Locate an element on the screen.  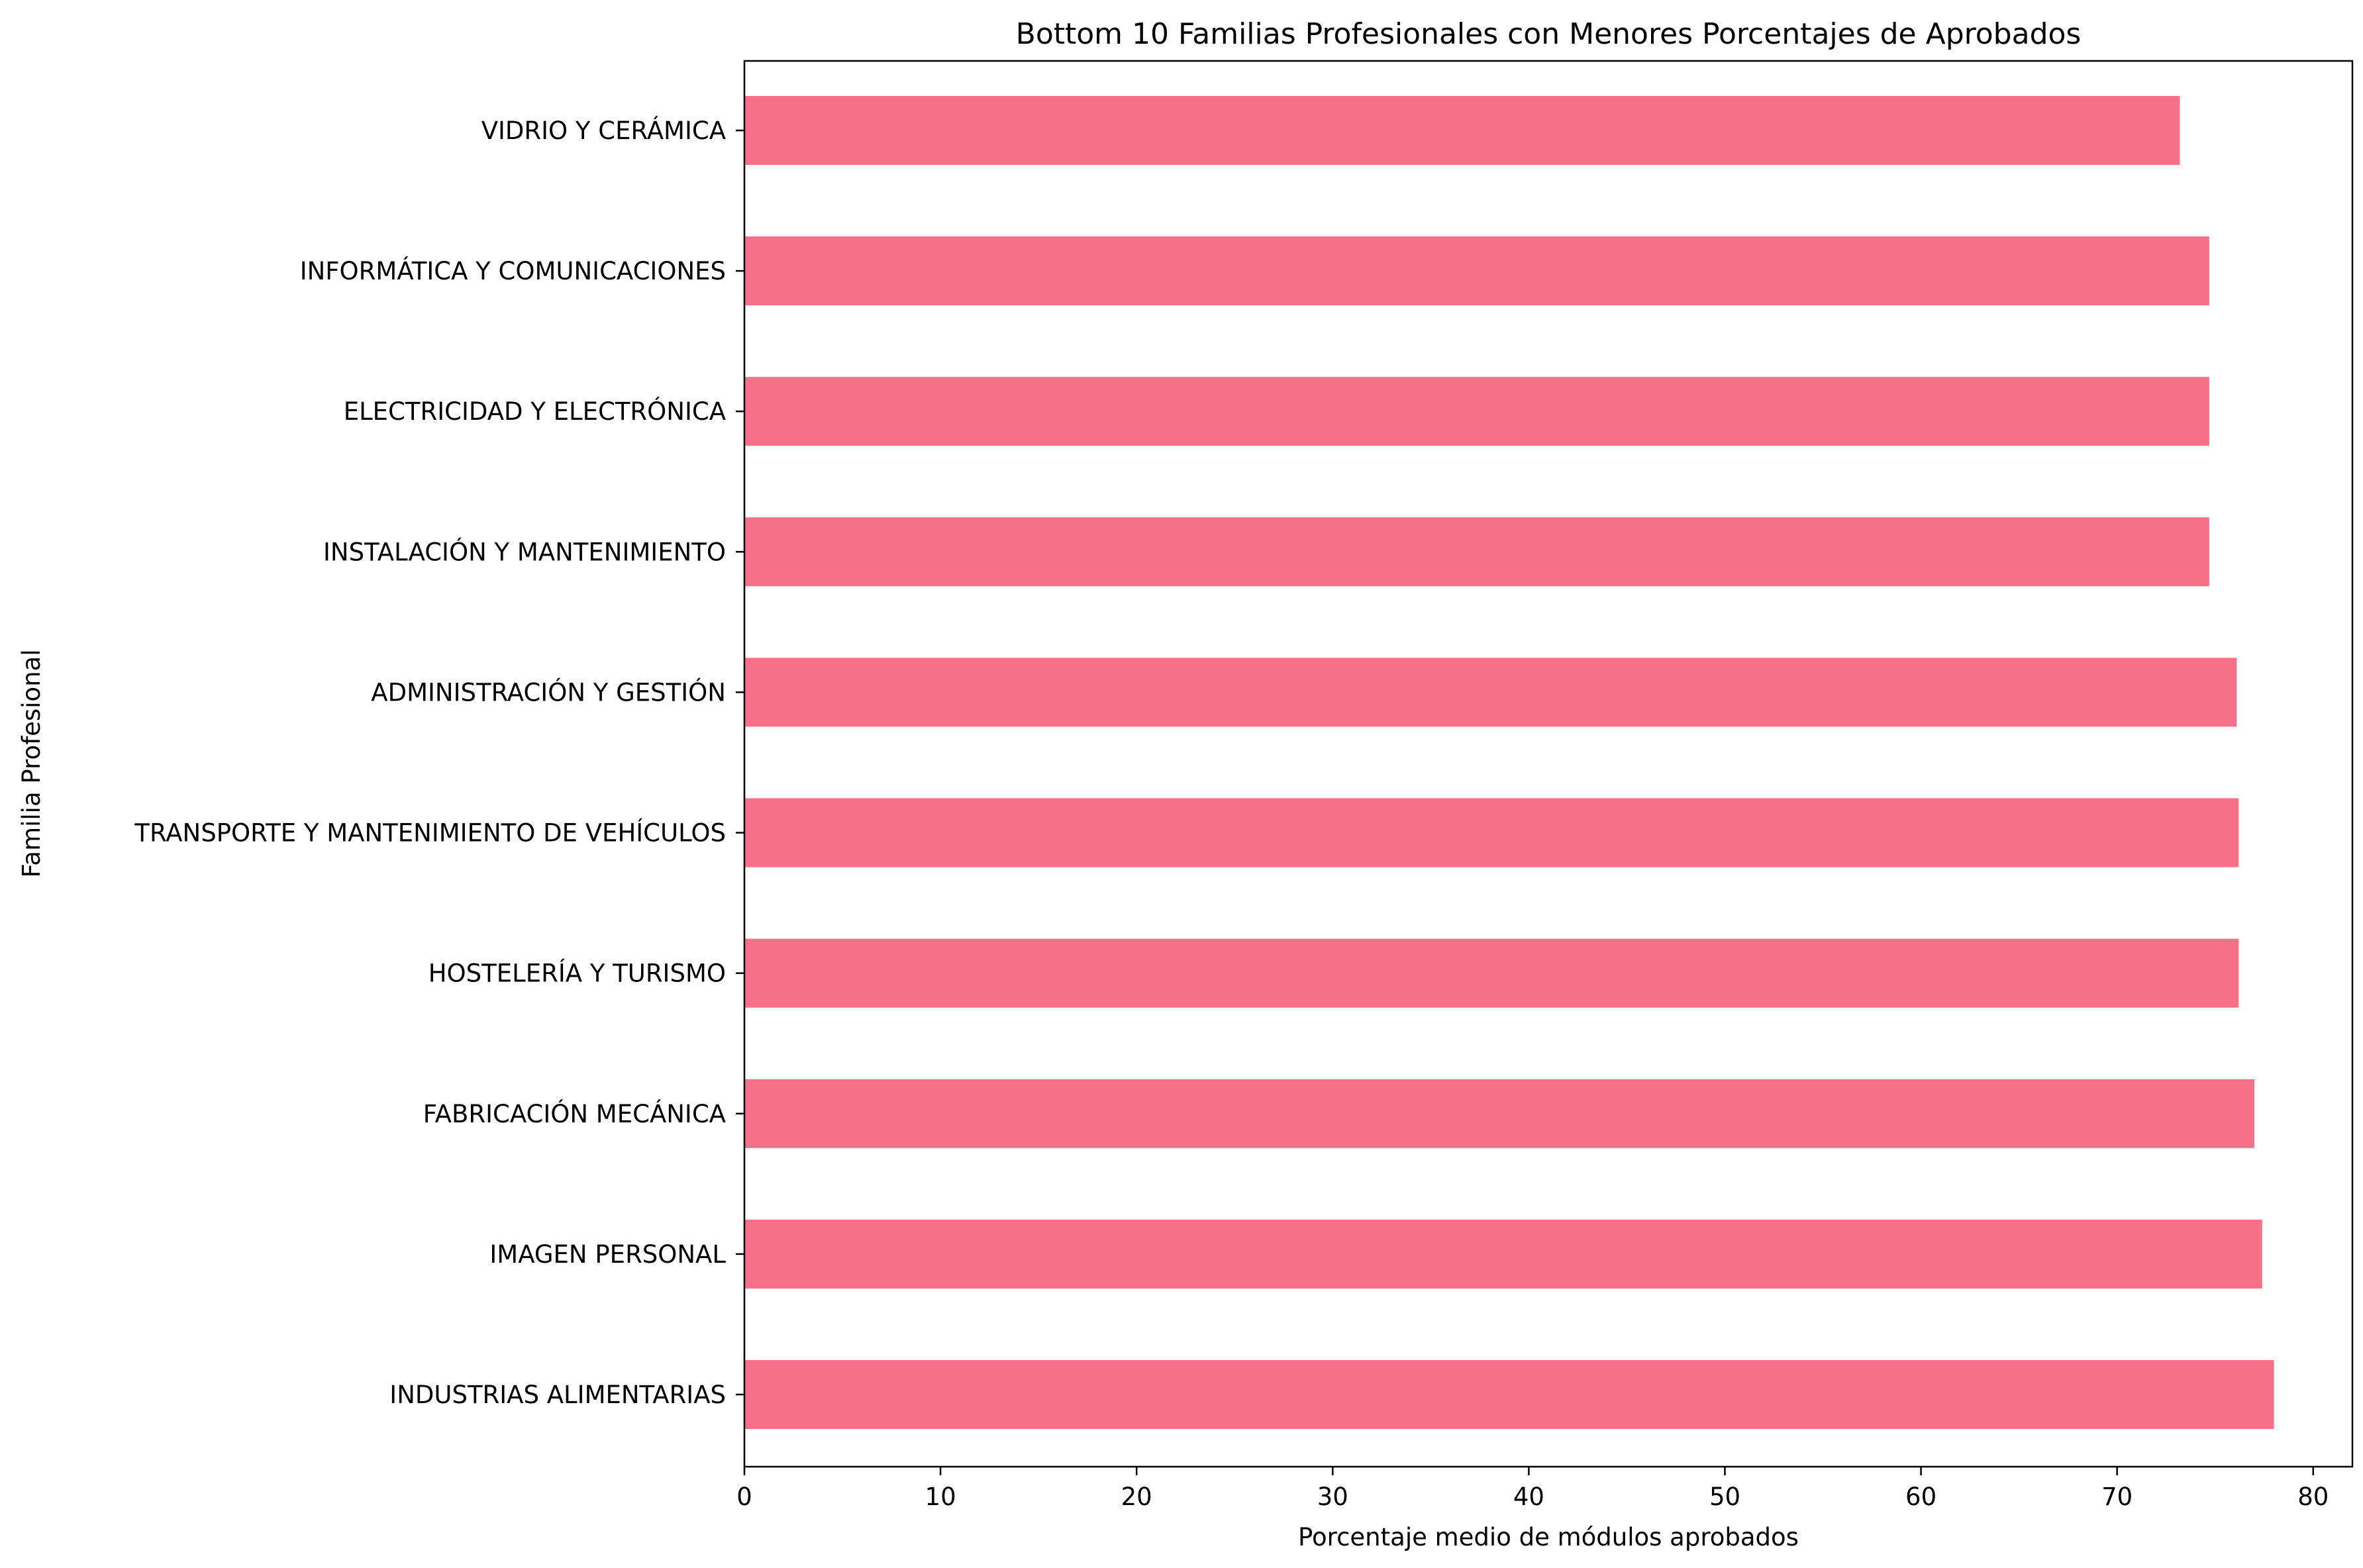
x-tick-label: 50 is located at coordinates (1724, 1497).